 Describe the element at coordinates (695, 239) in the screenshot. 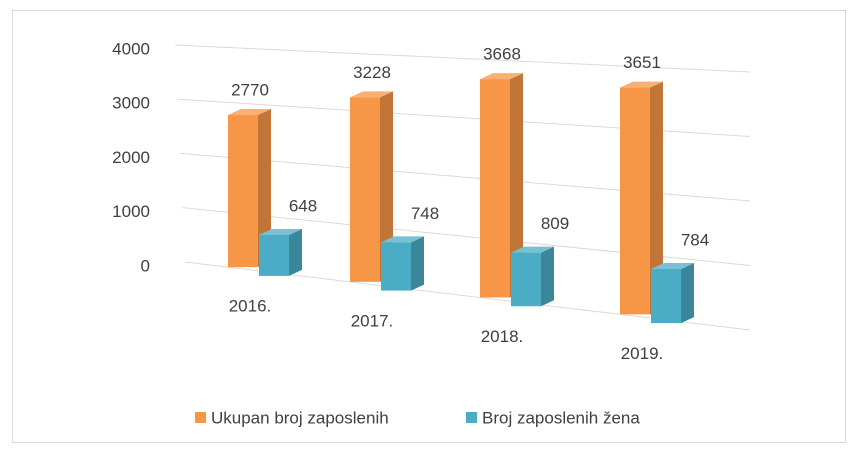

I see `data-label: 784` at that location.